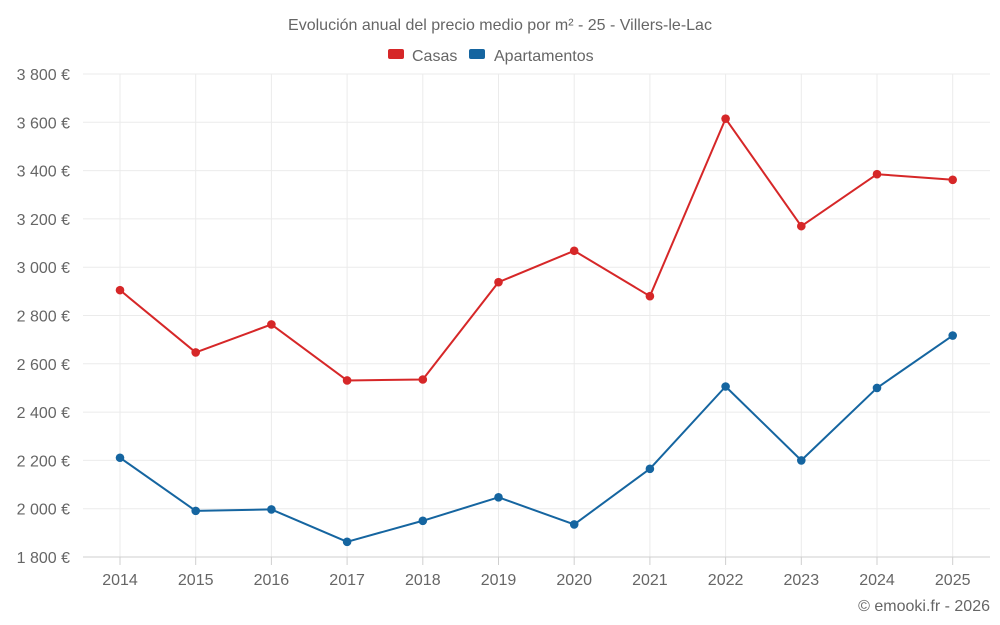 The width and height of the screenshot is (1000, 625). What do you see at coordinates (924, 606) in the screenshot?
I see `credit-label: © emooki.fr - 2026` at bounding box center [924, 606].